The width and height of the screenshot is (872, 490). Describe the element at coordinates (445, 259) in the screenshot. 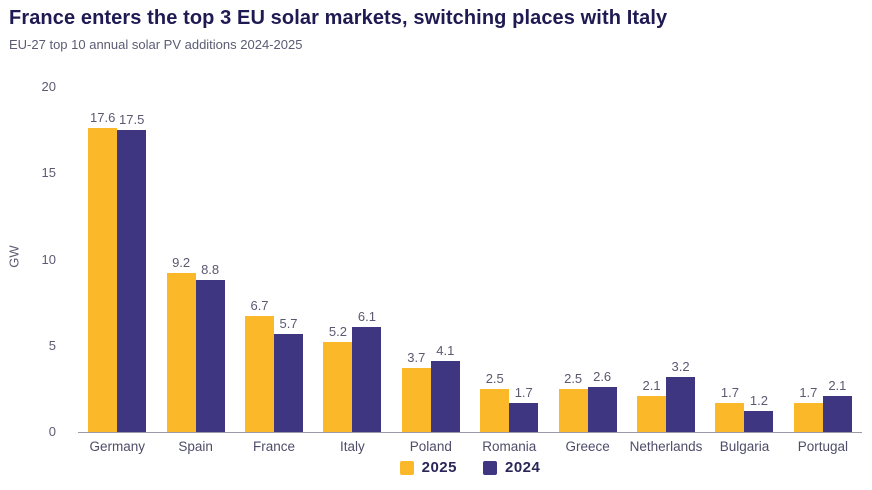

I see `barwrap-2024-poland: 4.1` at that location.